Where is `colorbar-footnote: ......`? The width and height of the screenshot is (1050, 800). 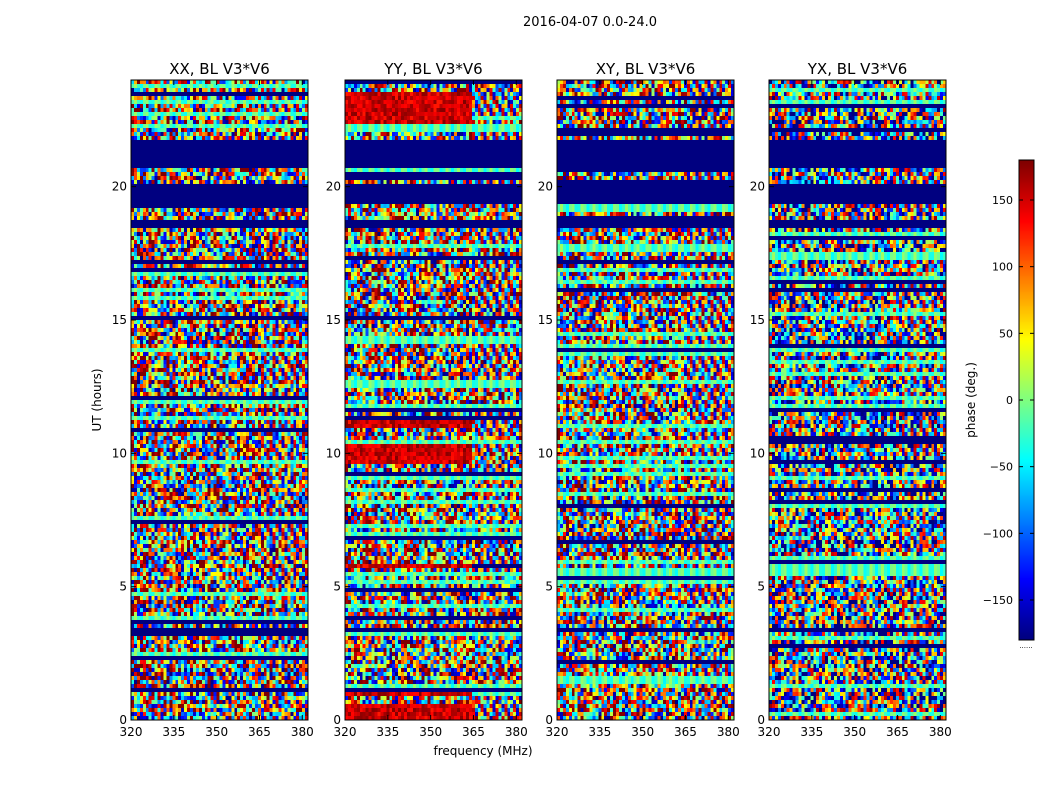
colorbar-footnote: ...... is located at coordinates (1025, 646).